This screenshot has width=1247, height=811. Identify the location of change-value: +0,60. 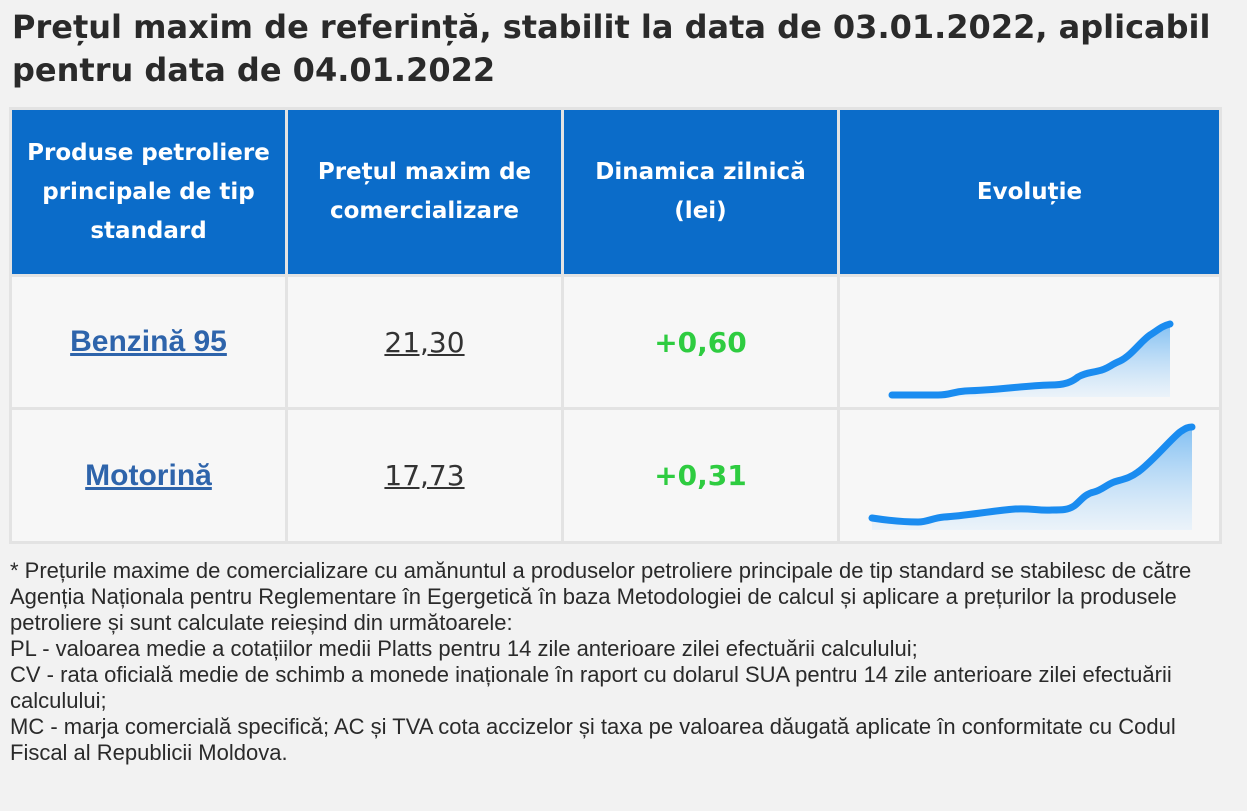
(700, 342).